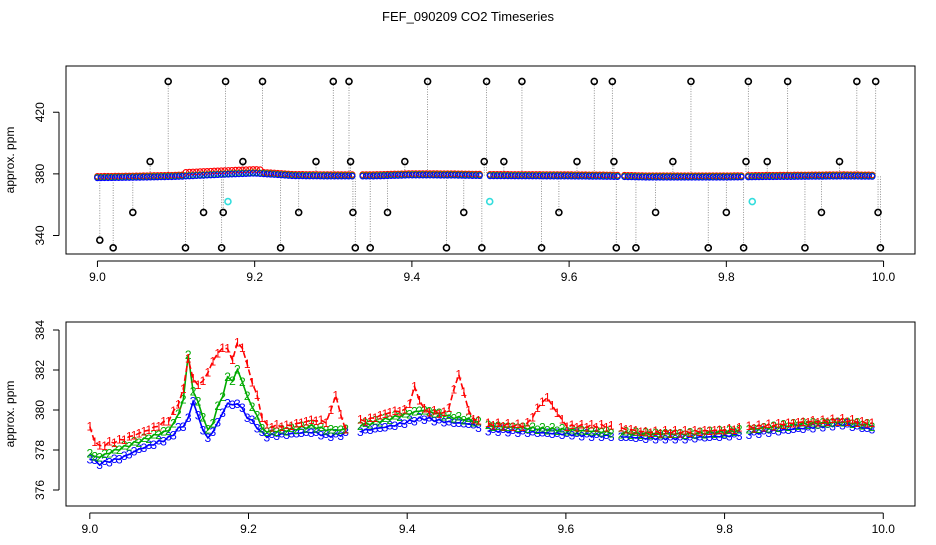  Describe the element at coordinates (724, 529) in the screenshot. I see `bottom-x-tick-label: 9.8` at that location.